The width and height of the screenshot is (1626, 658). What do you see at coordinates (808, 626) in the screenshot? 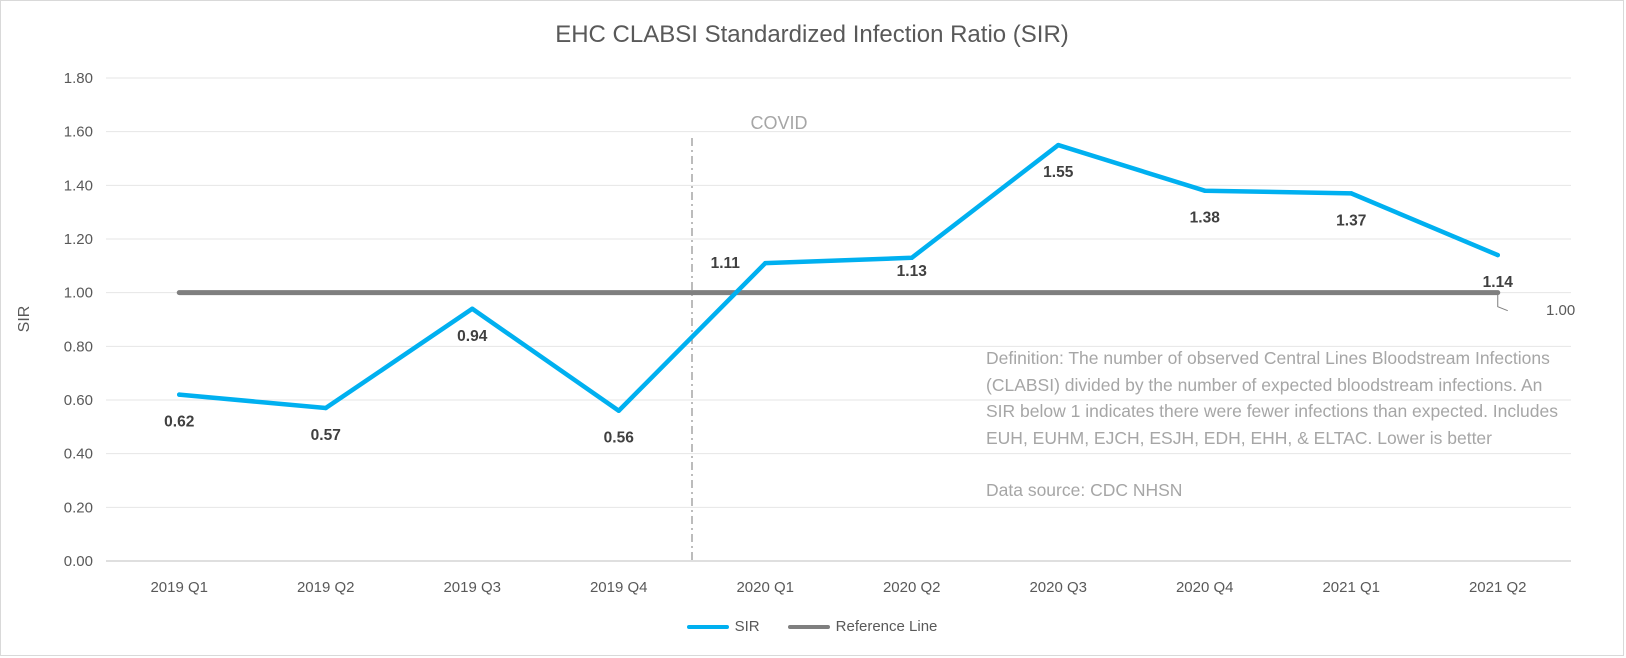
I see `legend-swatch-reference-line` at bounding box center [808, 626].